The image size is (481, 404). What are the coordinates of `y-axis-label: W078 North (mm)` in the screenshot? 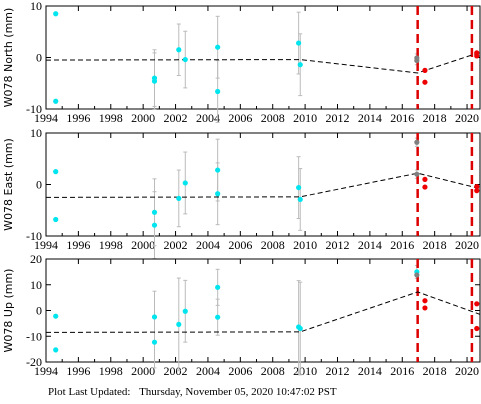 It's located at (8, 58).